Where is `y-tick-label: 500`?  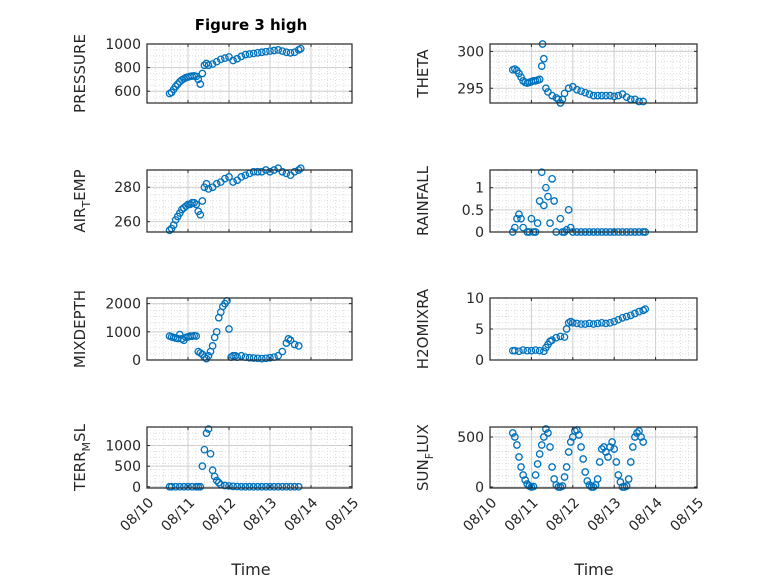
y-tick-label: 500 is located at coordinates (470, 438).